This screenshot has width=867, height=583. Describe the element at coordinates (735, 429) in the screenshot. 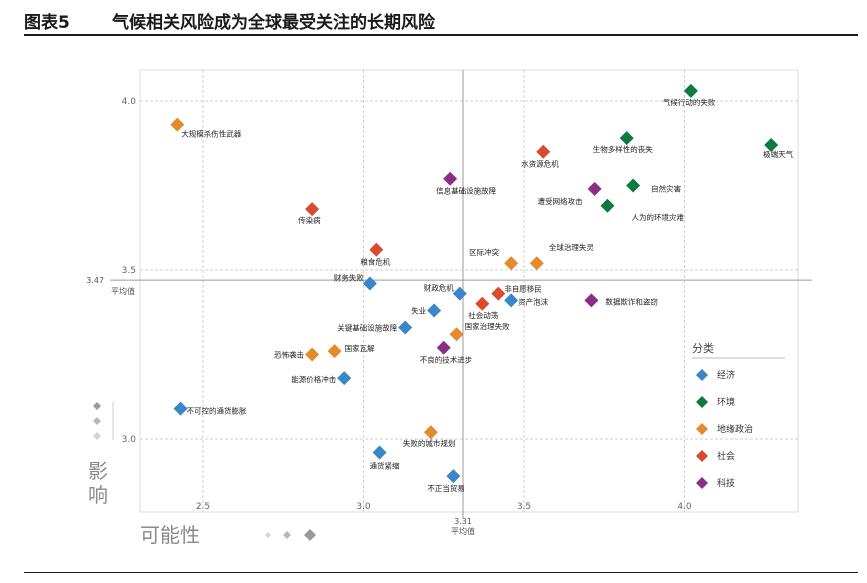

I see `legend-item-label: 地缘政治` at that location.